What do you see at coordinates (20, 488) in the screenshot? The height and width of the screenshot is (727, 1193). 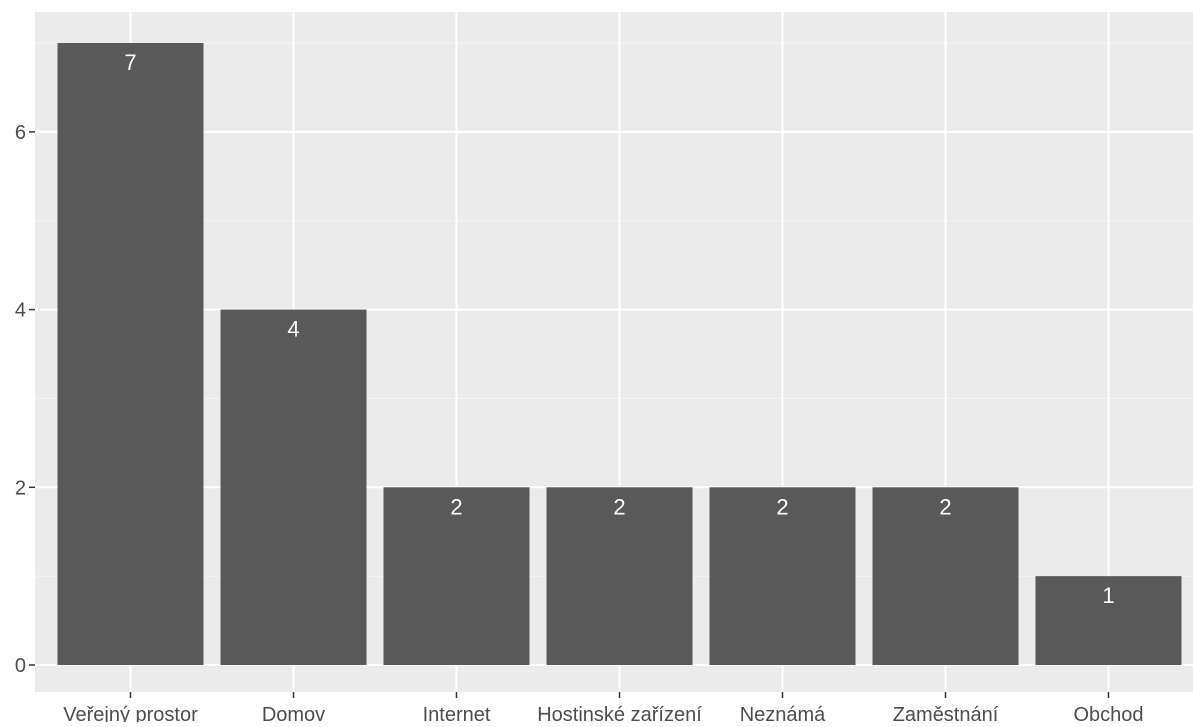 I see `y-tick-label: 2` at bounding box center [20, 488].